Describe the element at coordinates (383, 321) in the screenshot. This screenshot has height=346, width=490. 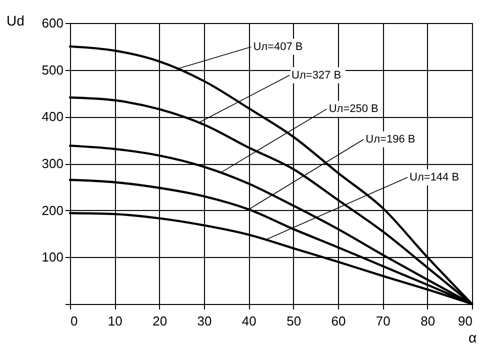
I see `x-tick-label: 70` at that location.